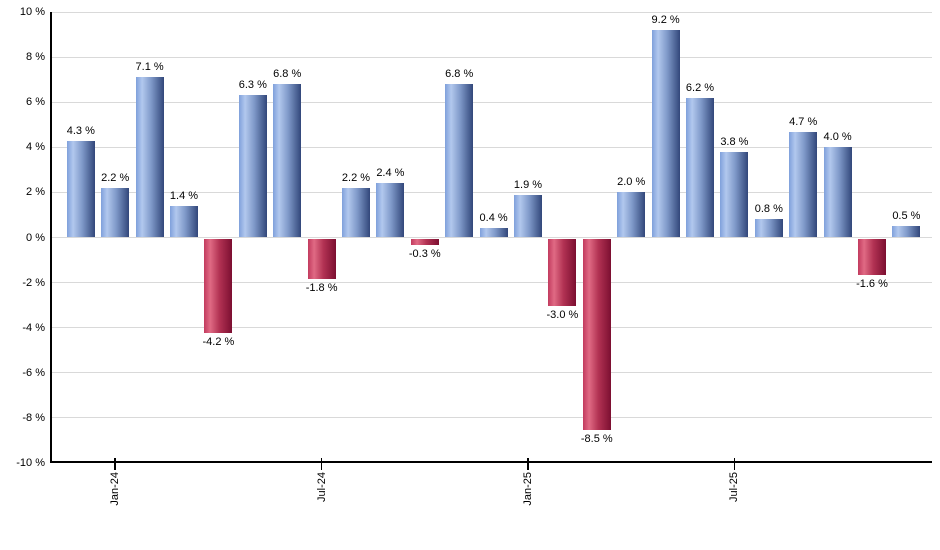 This screenshot has height=550, width=940. I want to click on bar-value-label: 0.5 %, so click(906, 216).